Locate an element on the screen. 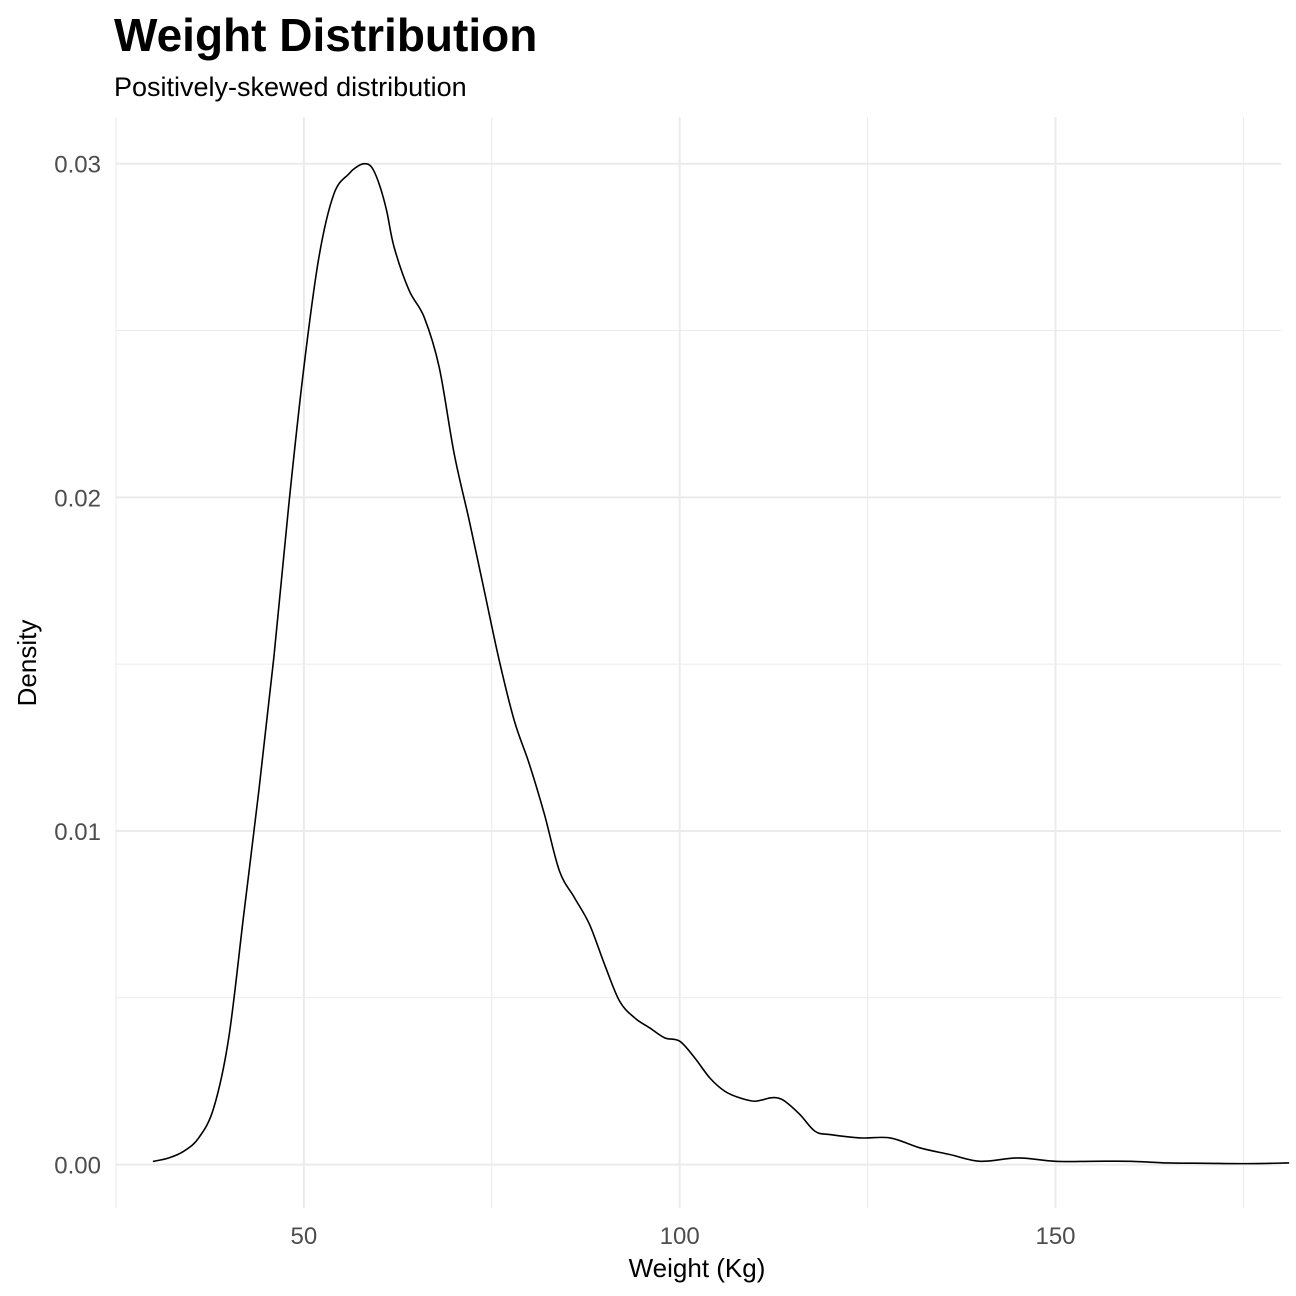 The height and width of the screenshot is (1296, 1296). x-tick-label-1: 100 is located at coordinates (680, 1236).